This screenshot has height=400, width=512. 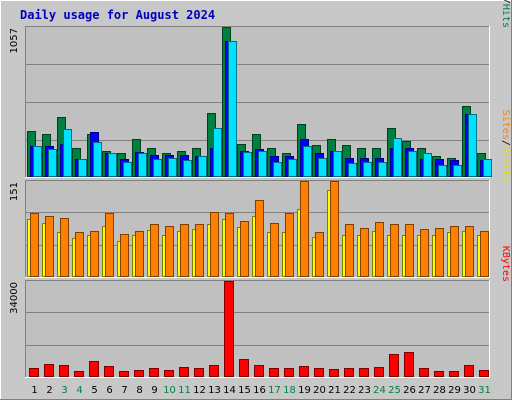 I want to click on x-tick-label-day-23: 23, so click(x=364, y=390).